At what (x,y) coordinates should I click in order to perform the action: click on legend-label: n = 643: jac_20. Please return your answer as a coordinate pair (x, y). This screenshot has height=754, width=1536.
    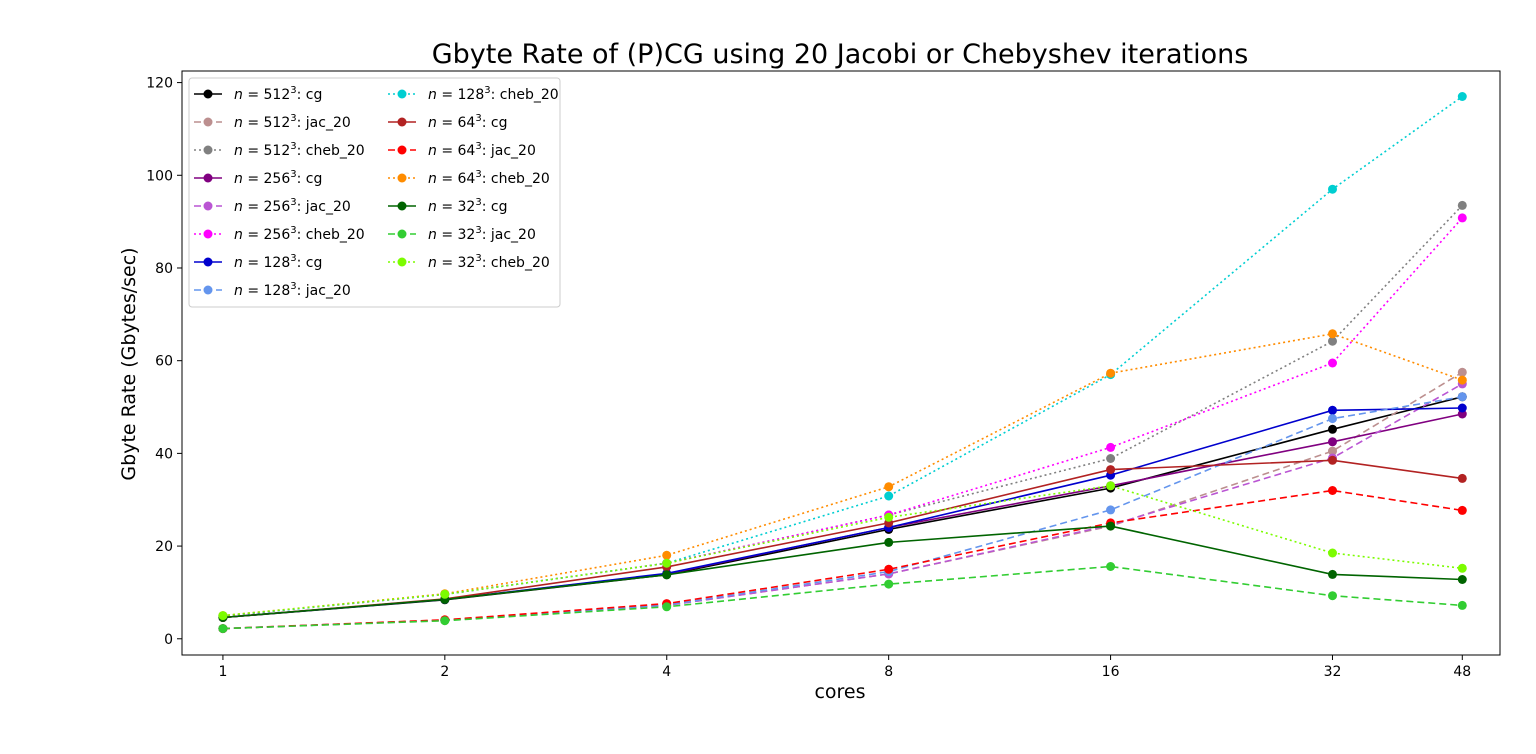
    Looking at the image, I should click on (482, 150).